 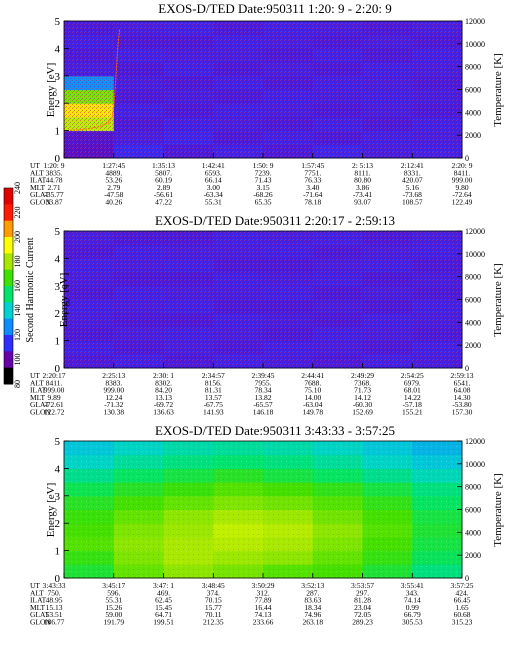 What do you see at coordinates (17, 360) in the screenshot?
I see `colorbar-tick-label: 100` at bounding box center [17, 360].